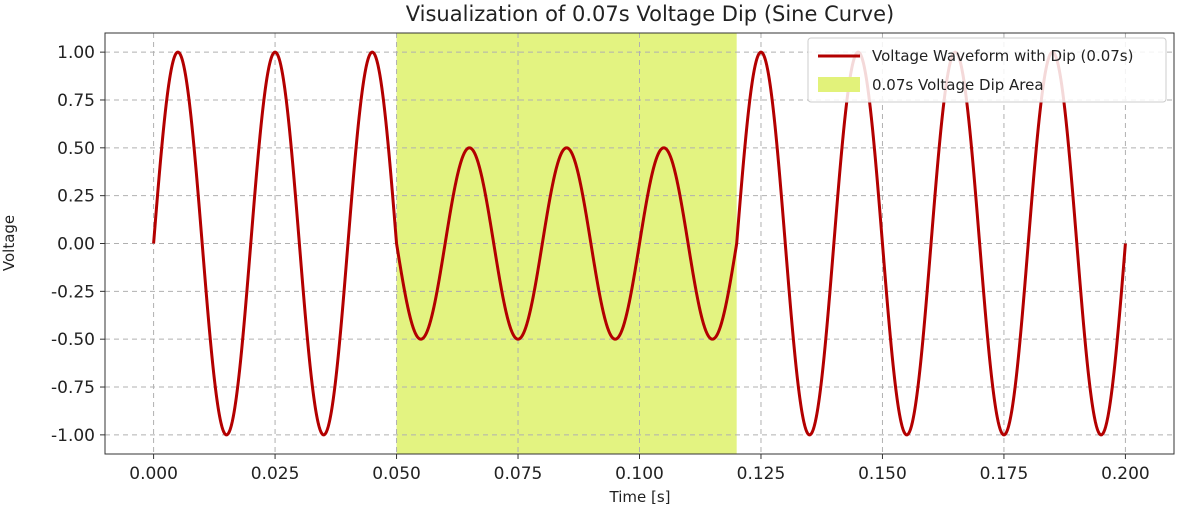 The height and width of the screenshot is (515, 1200). I want to click on y-tick-label: -0.75, so click(73, 388).